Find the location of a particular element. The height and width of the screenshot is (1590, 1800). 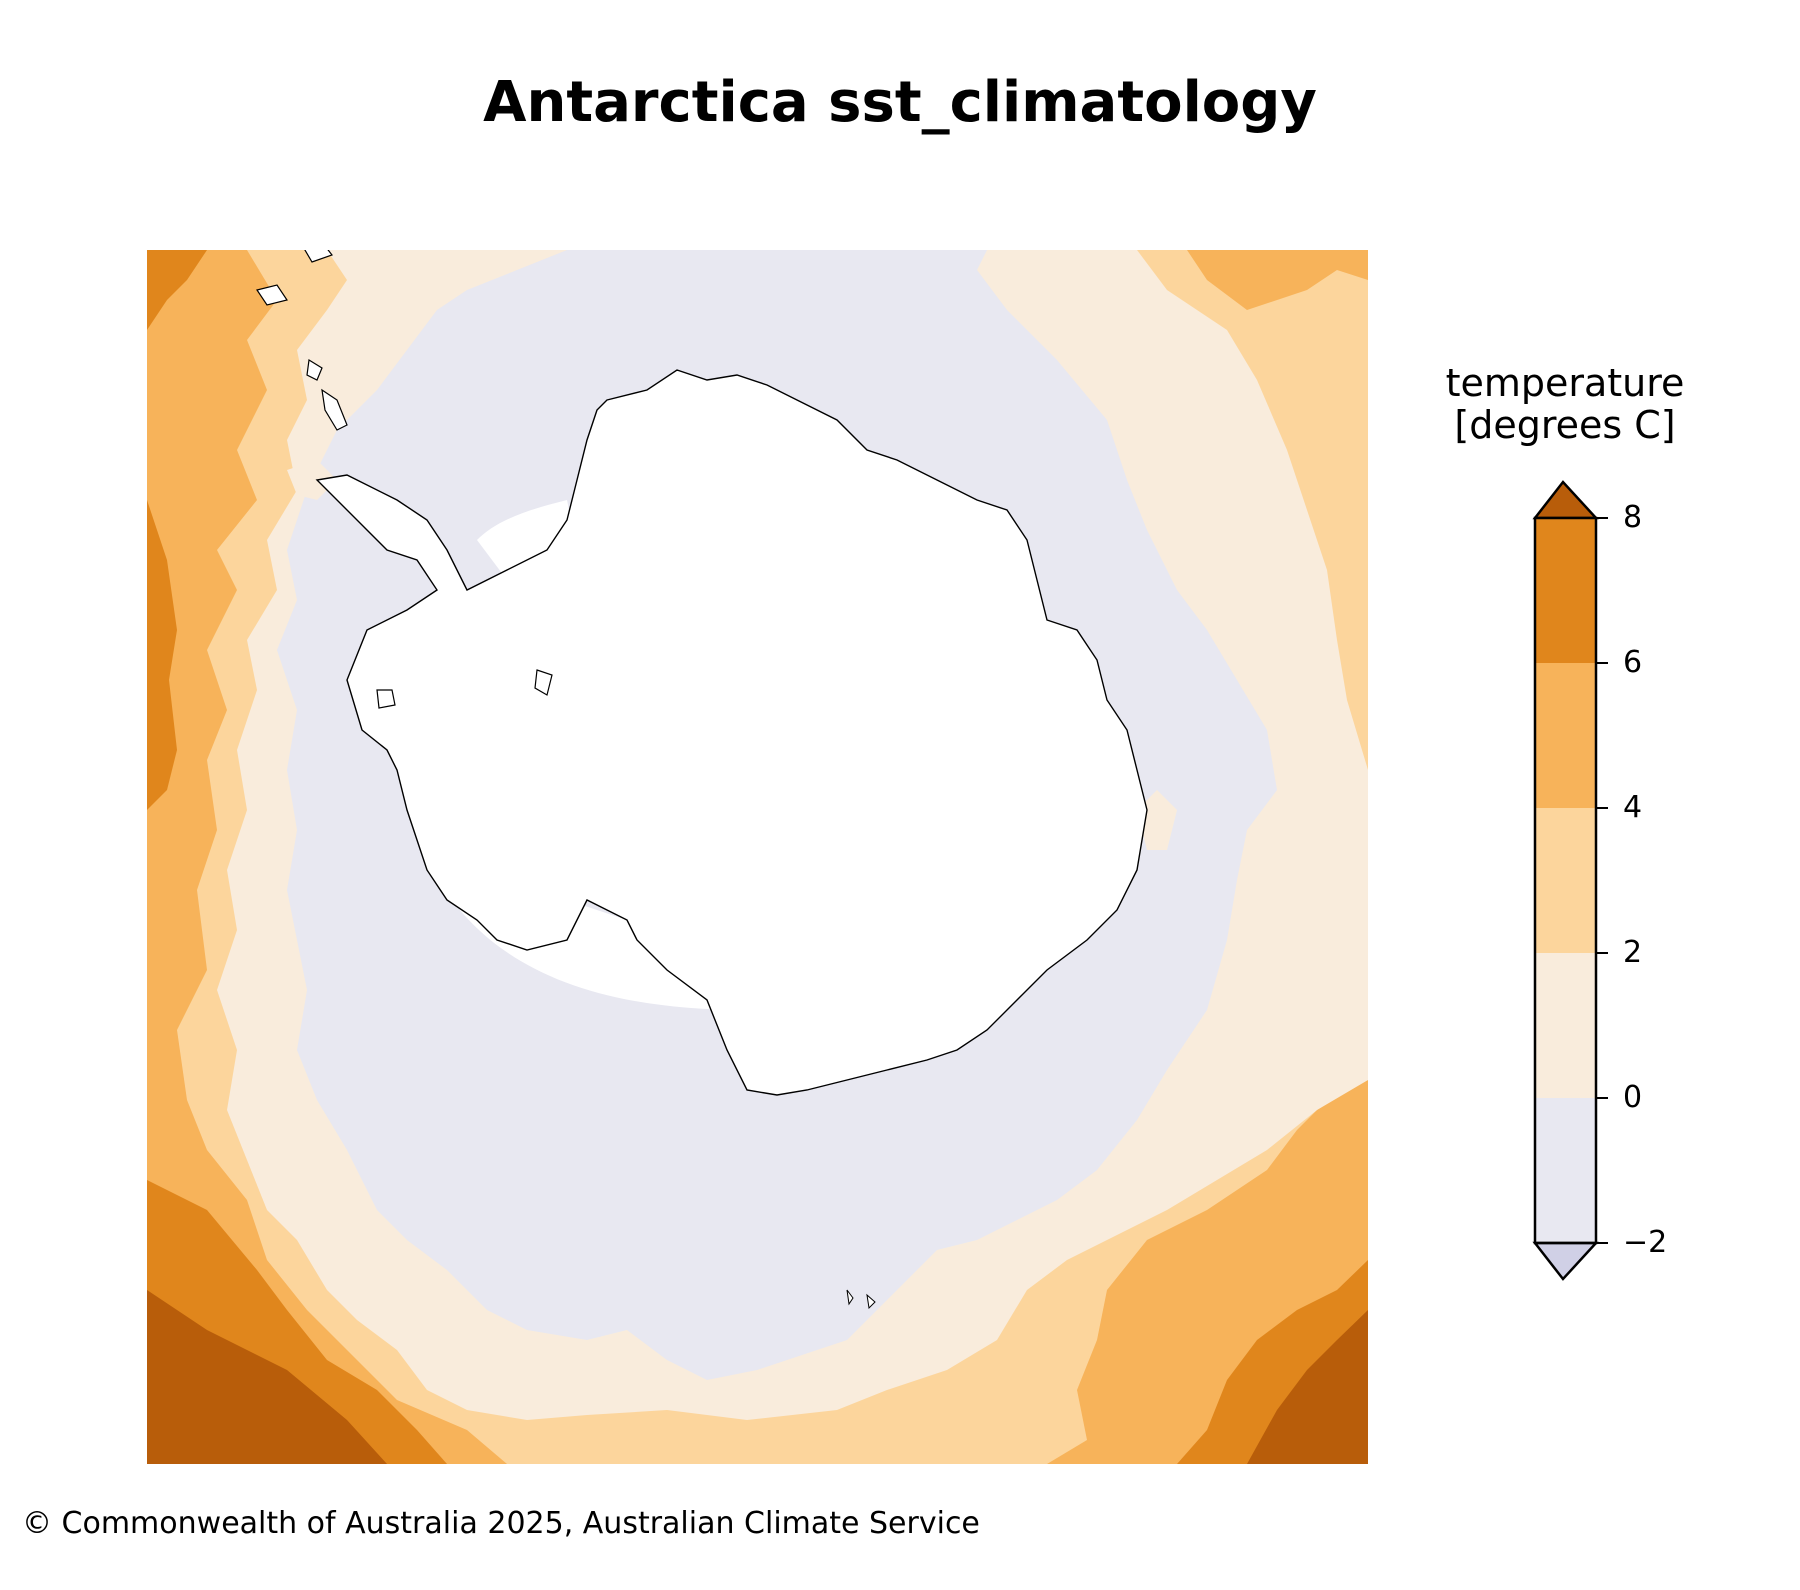

colorbar-tick-label: 2 is located at coordinates (1633, 952).